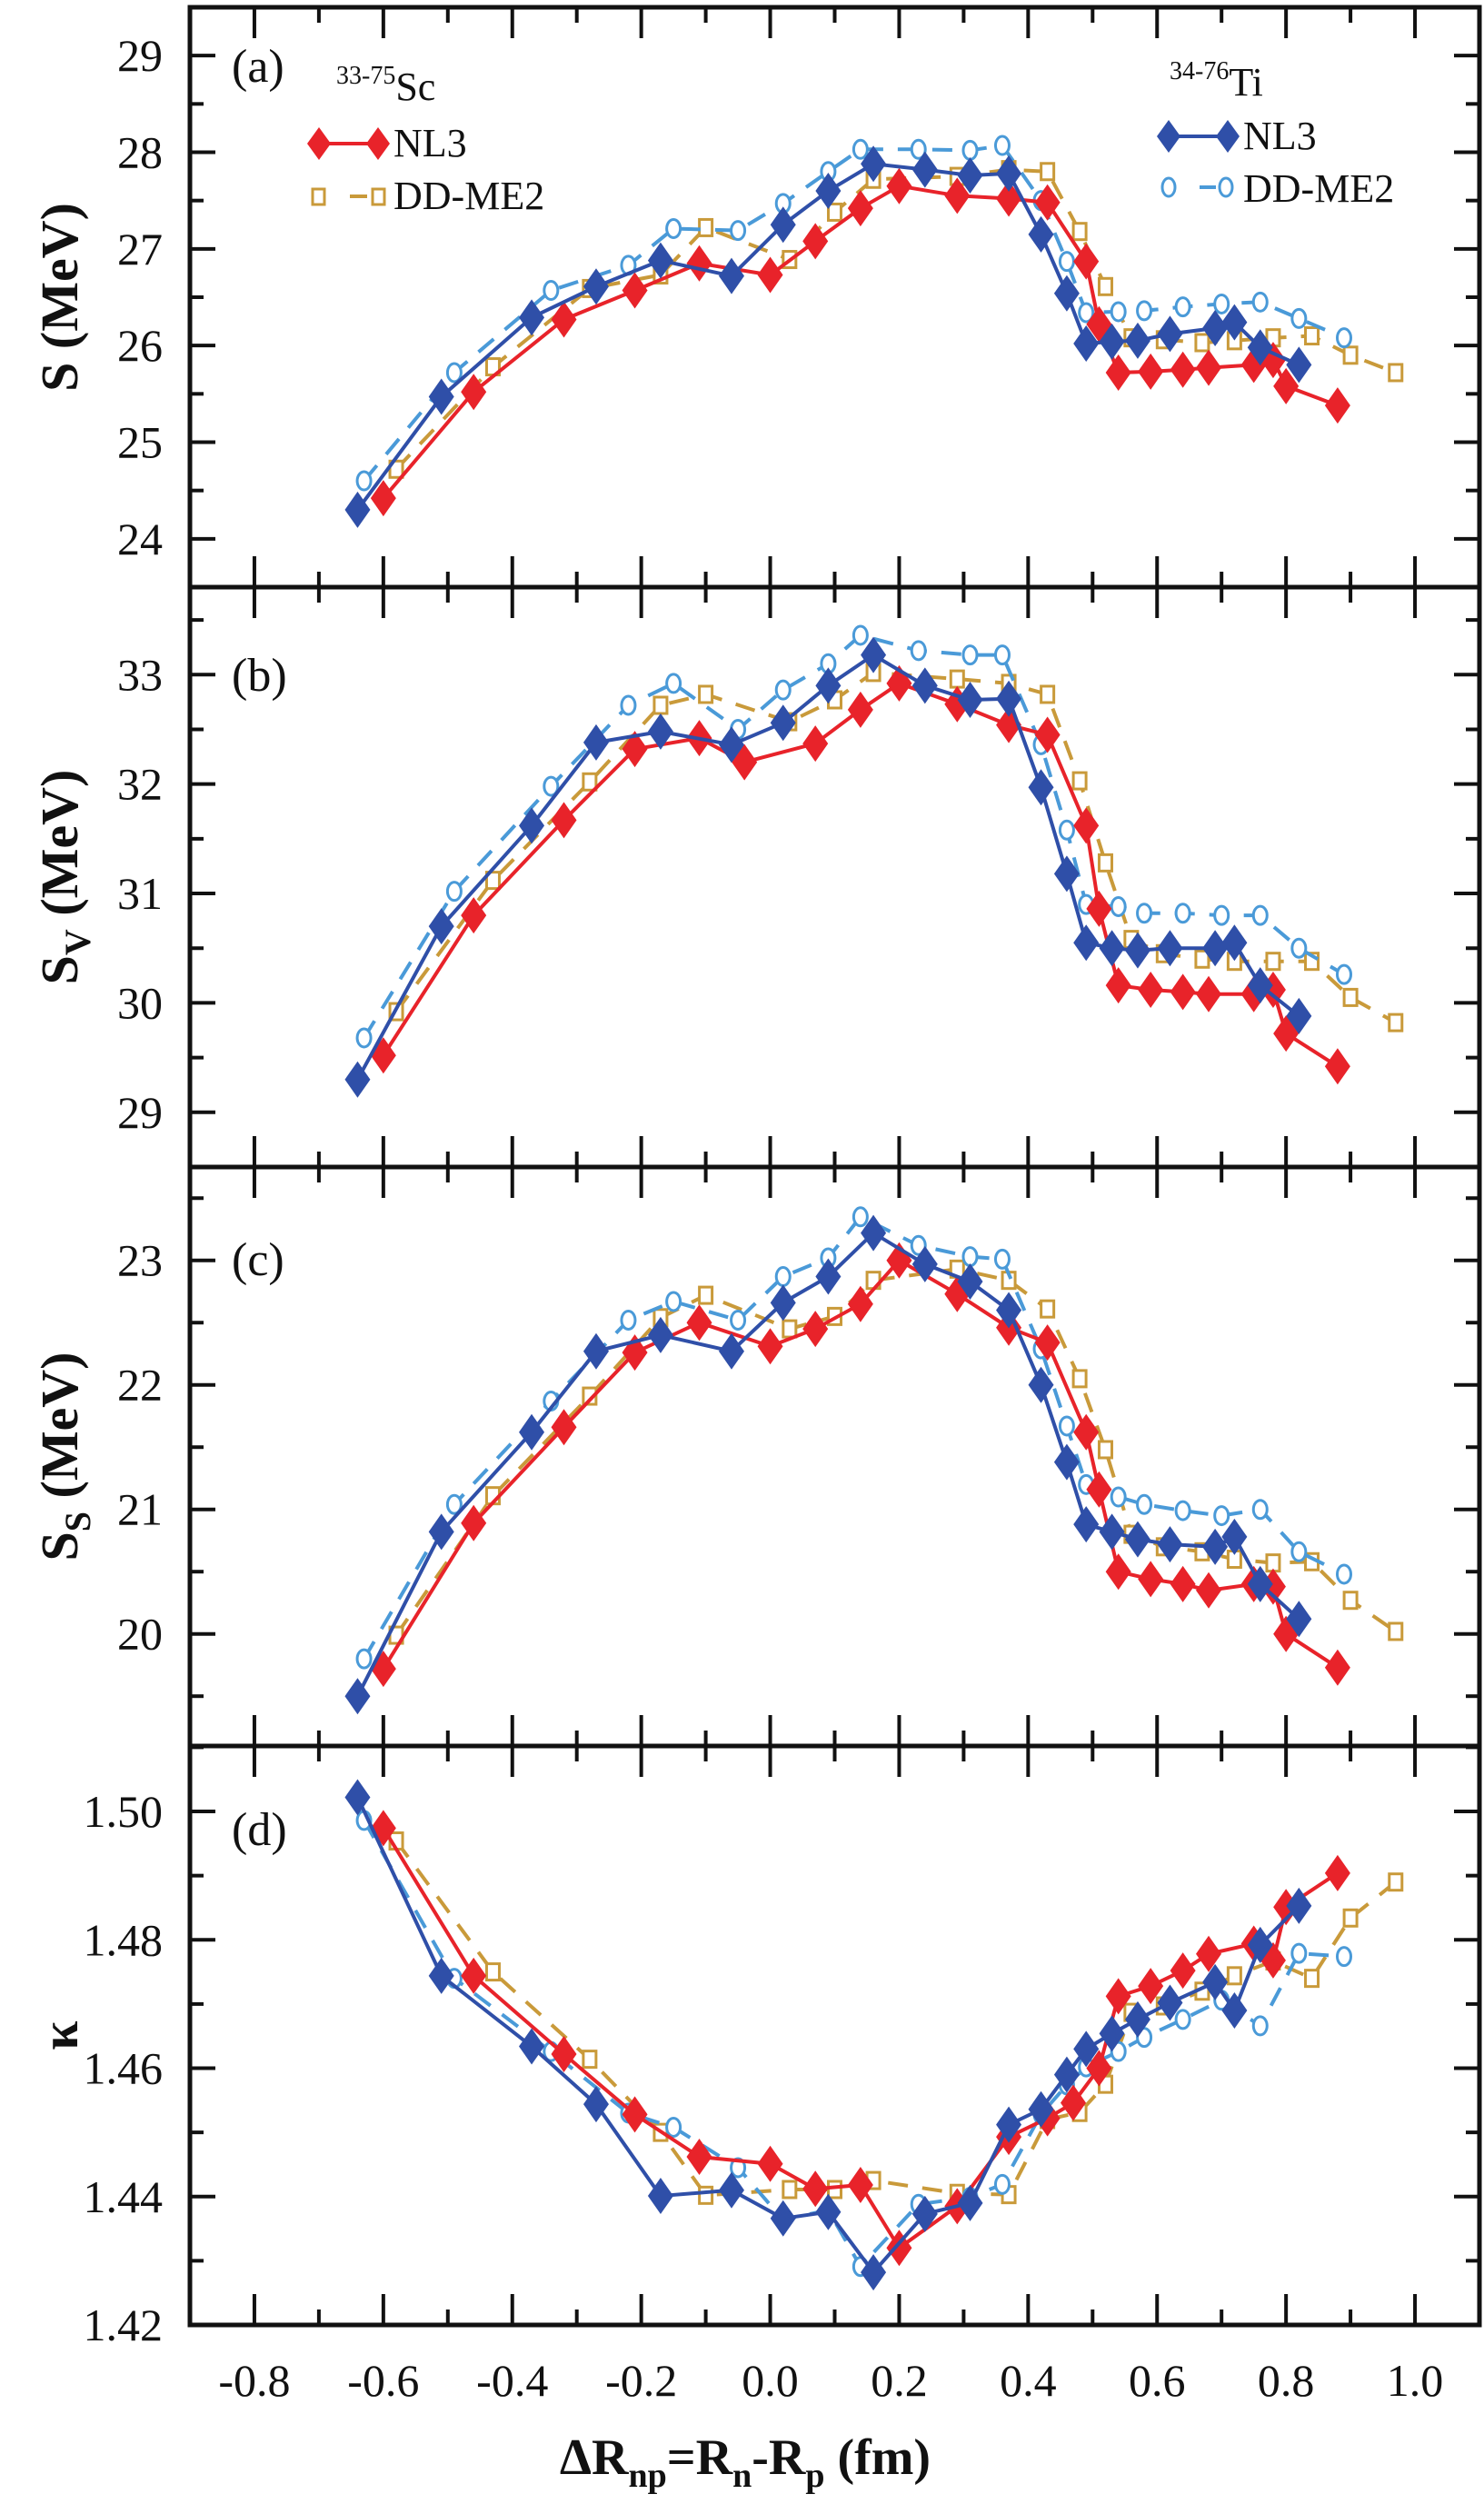 This screenshot has height=2504, width=1484. What do you see at coordinates (140, 249) in the screenshot?
I see `y-tick-label: 27` at bounding box center [140, 249].